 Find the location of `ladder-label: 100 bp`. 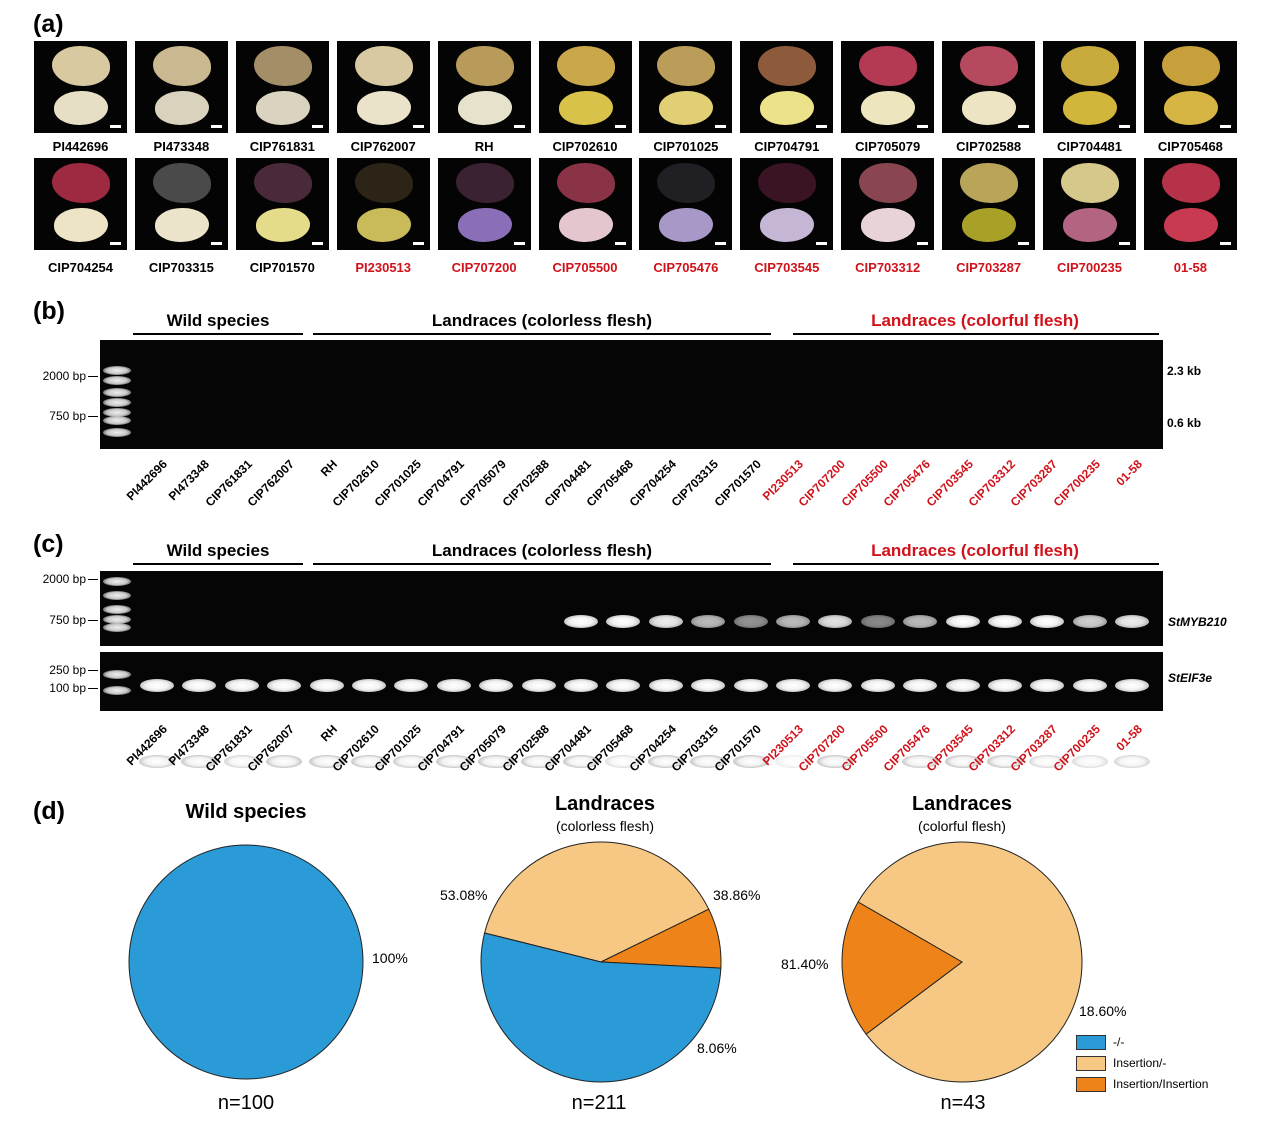

ladder-label: 100 bp is located at coordinates (67, 688).